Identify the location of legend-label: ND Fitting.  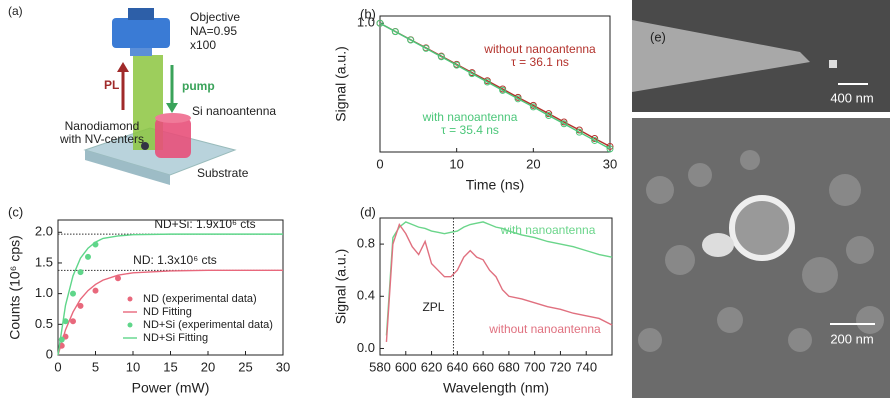
(167, 312).